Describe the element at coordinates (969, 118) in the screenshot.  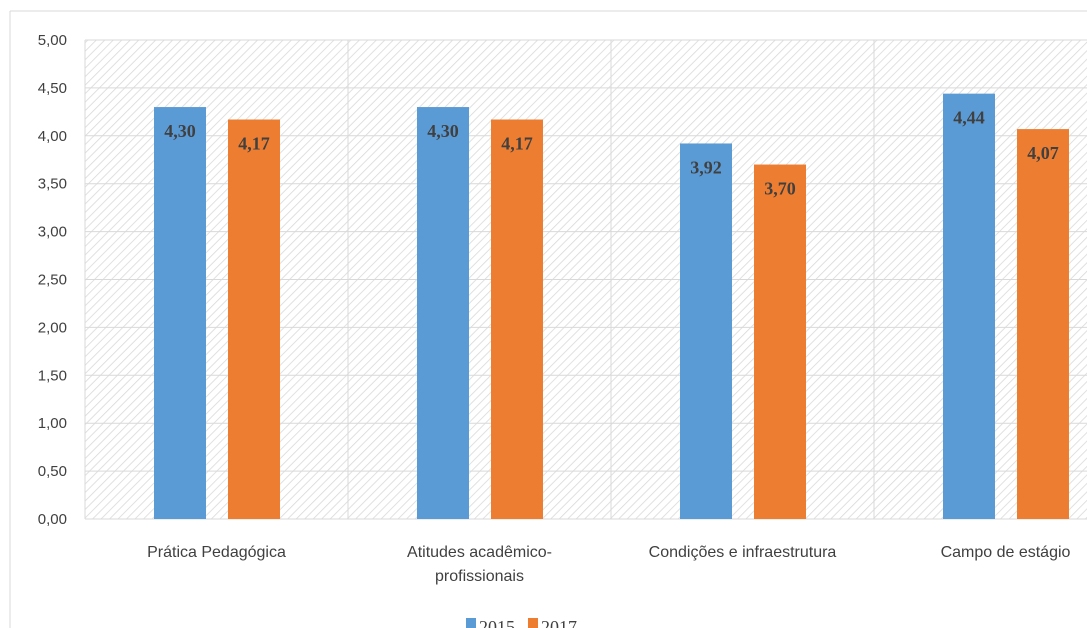
I see `data-label: 4,44` at that location.